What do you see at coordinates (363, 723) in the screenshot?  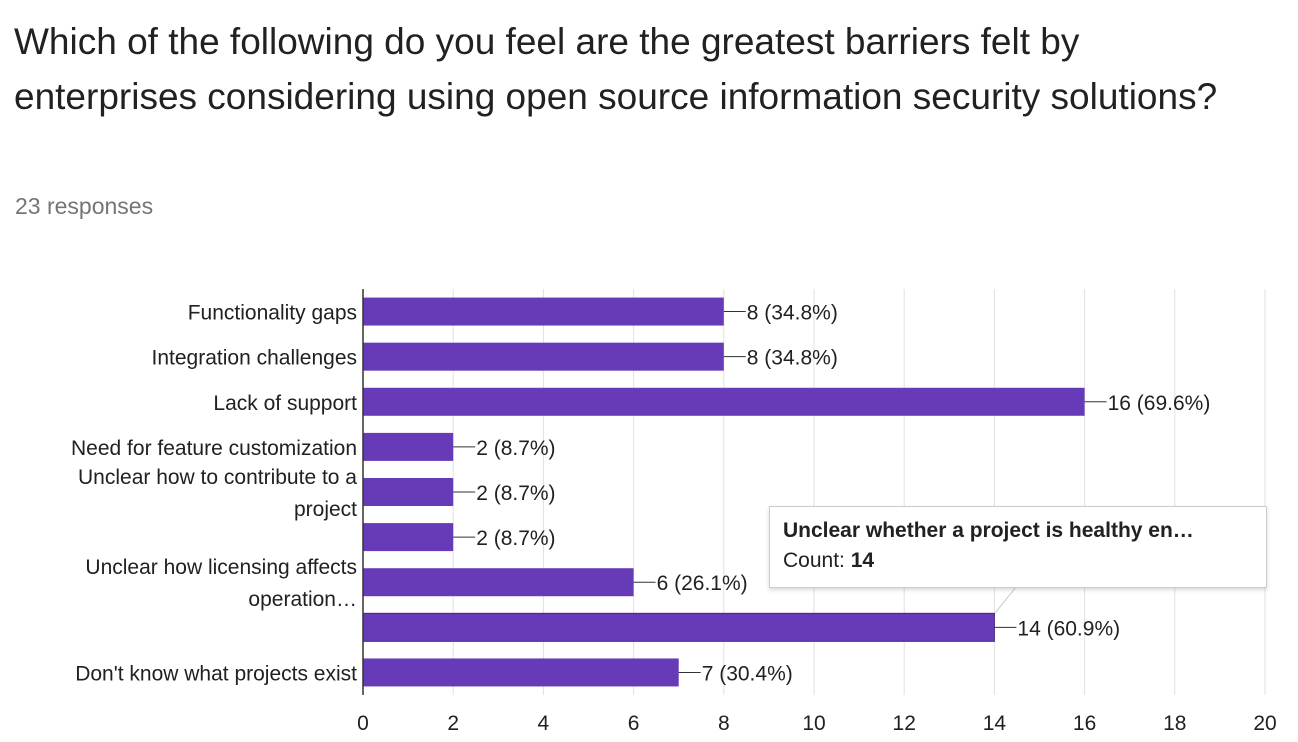 I see `x-tick-label: 0` at bounding box center [363, 723].